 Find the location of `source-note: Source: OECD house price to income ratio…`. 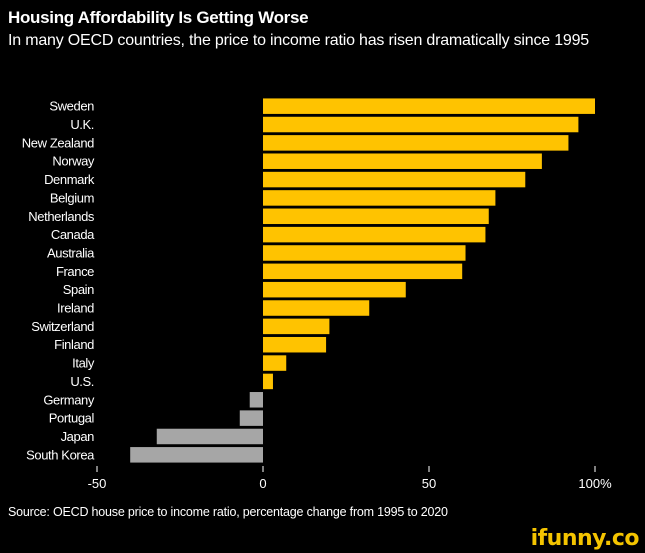

source-note: Source: OECD house price to income ratio… is located at coordinates (228, 512).